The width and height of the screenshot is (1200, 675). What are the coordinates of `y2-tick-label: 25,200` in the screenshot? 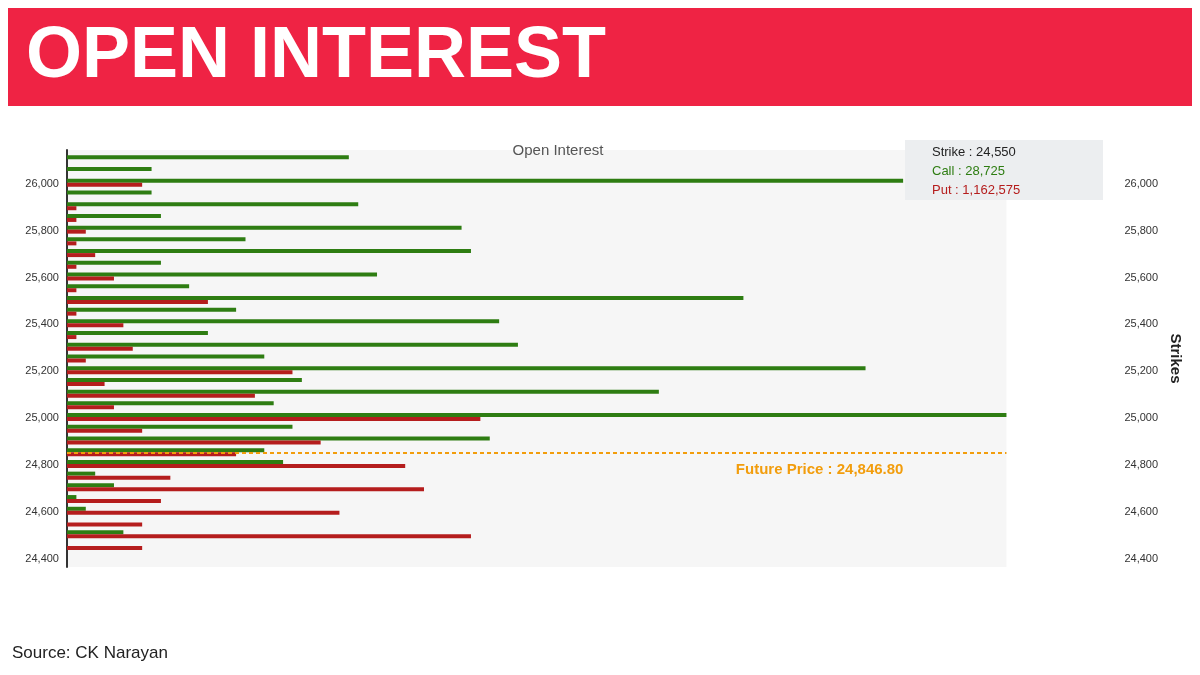 It's located at (1141, 370).